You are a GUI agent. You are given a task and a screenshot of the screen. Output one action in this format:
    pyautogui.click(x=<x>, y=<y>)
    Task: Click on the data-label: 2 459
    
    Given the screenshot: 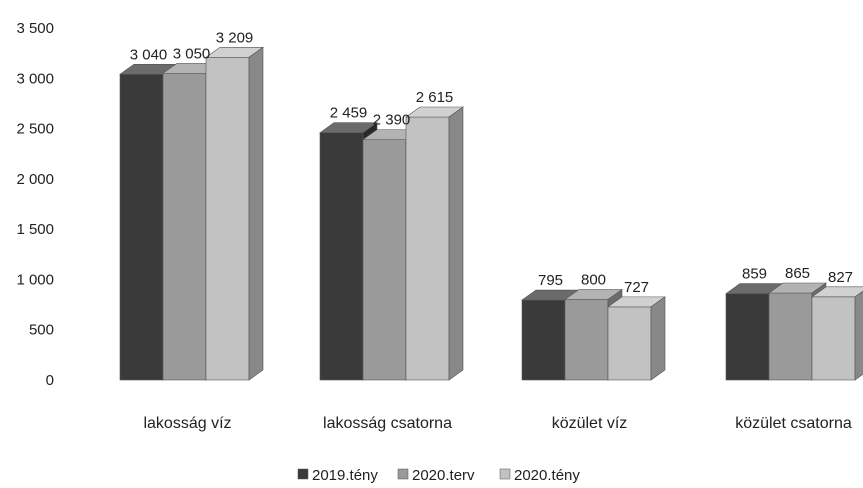 What is the action you would take?
    pyautogui.click(x=349, y=113)
    